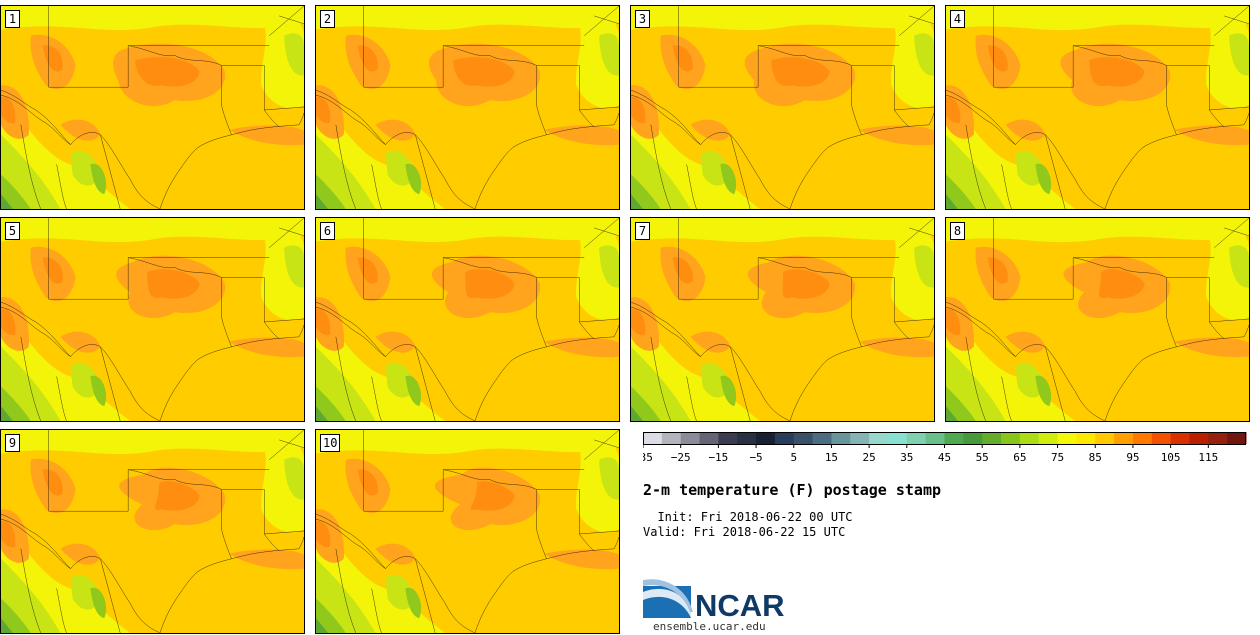 This screenshot has width=1260, height=635. Describe the element at coordinates (152, 107) in the screenshot. I see `member-map-panel: 1` at that location.